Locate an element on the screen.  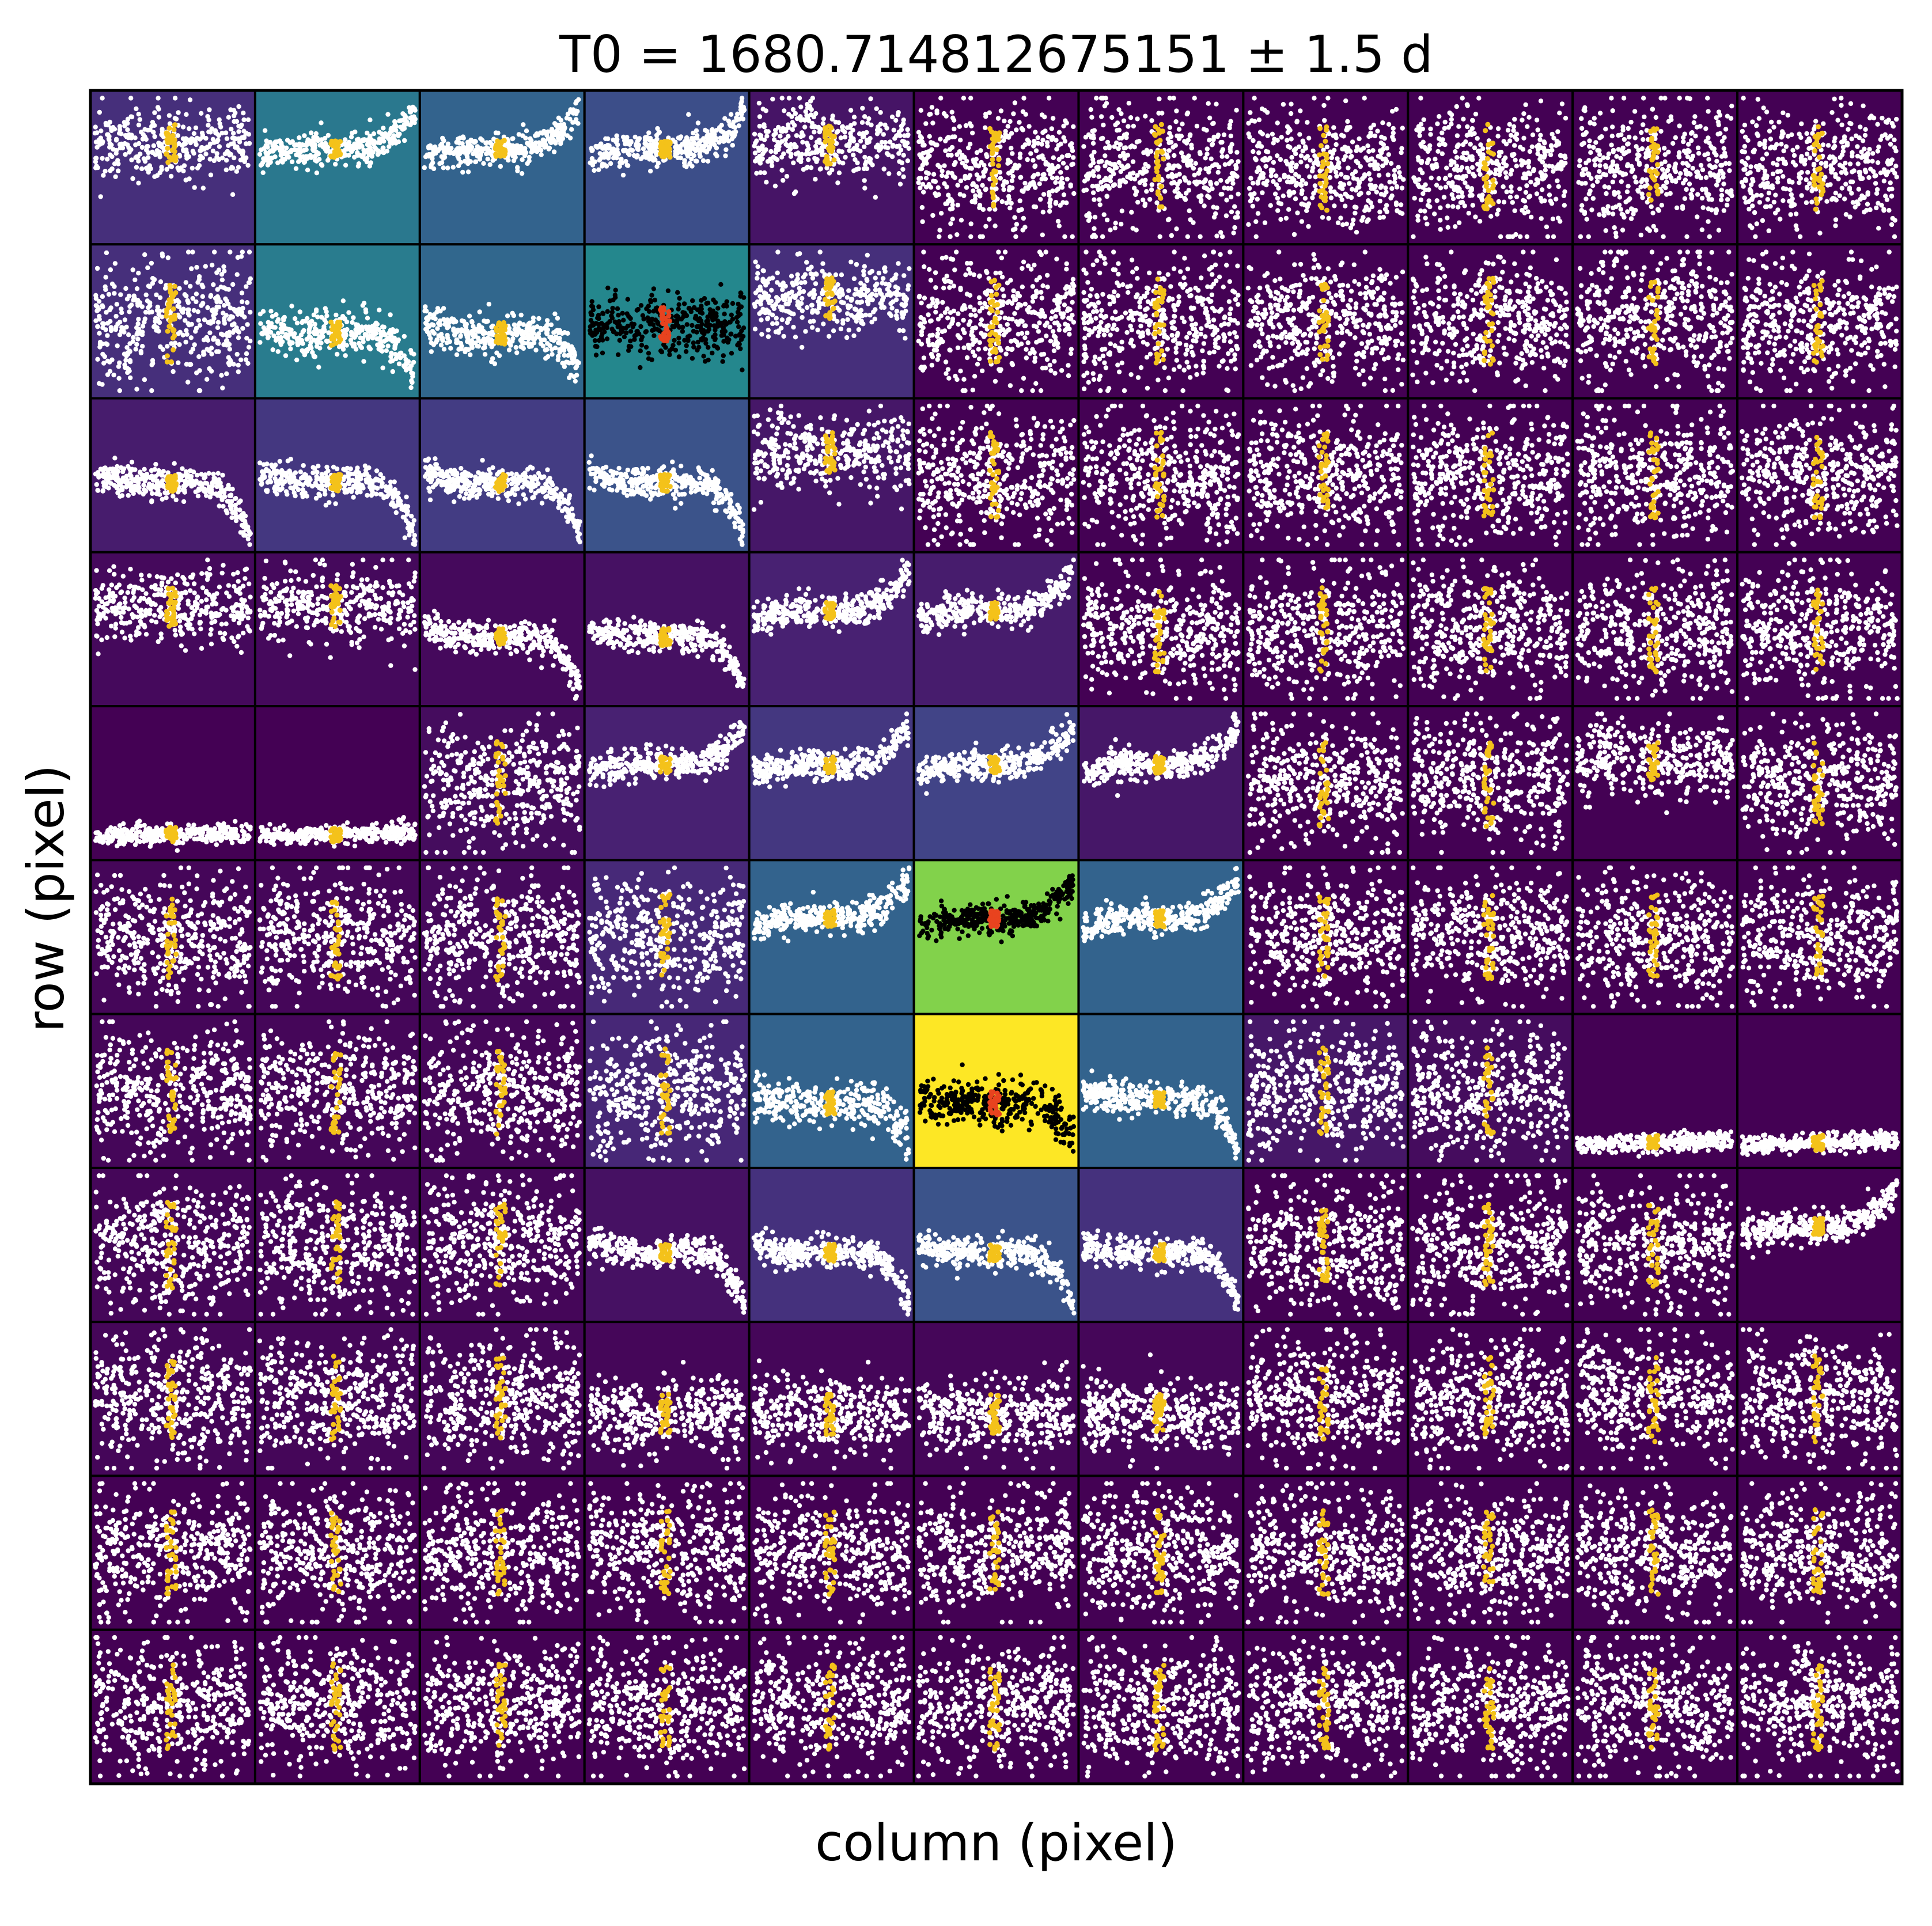
pixel-cell-r1-c4 is located at coordinates (667, 167).